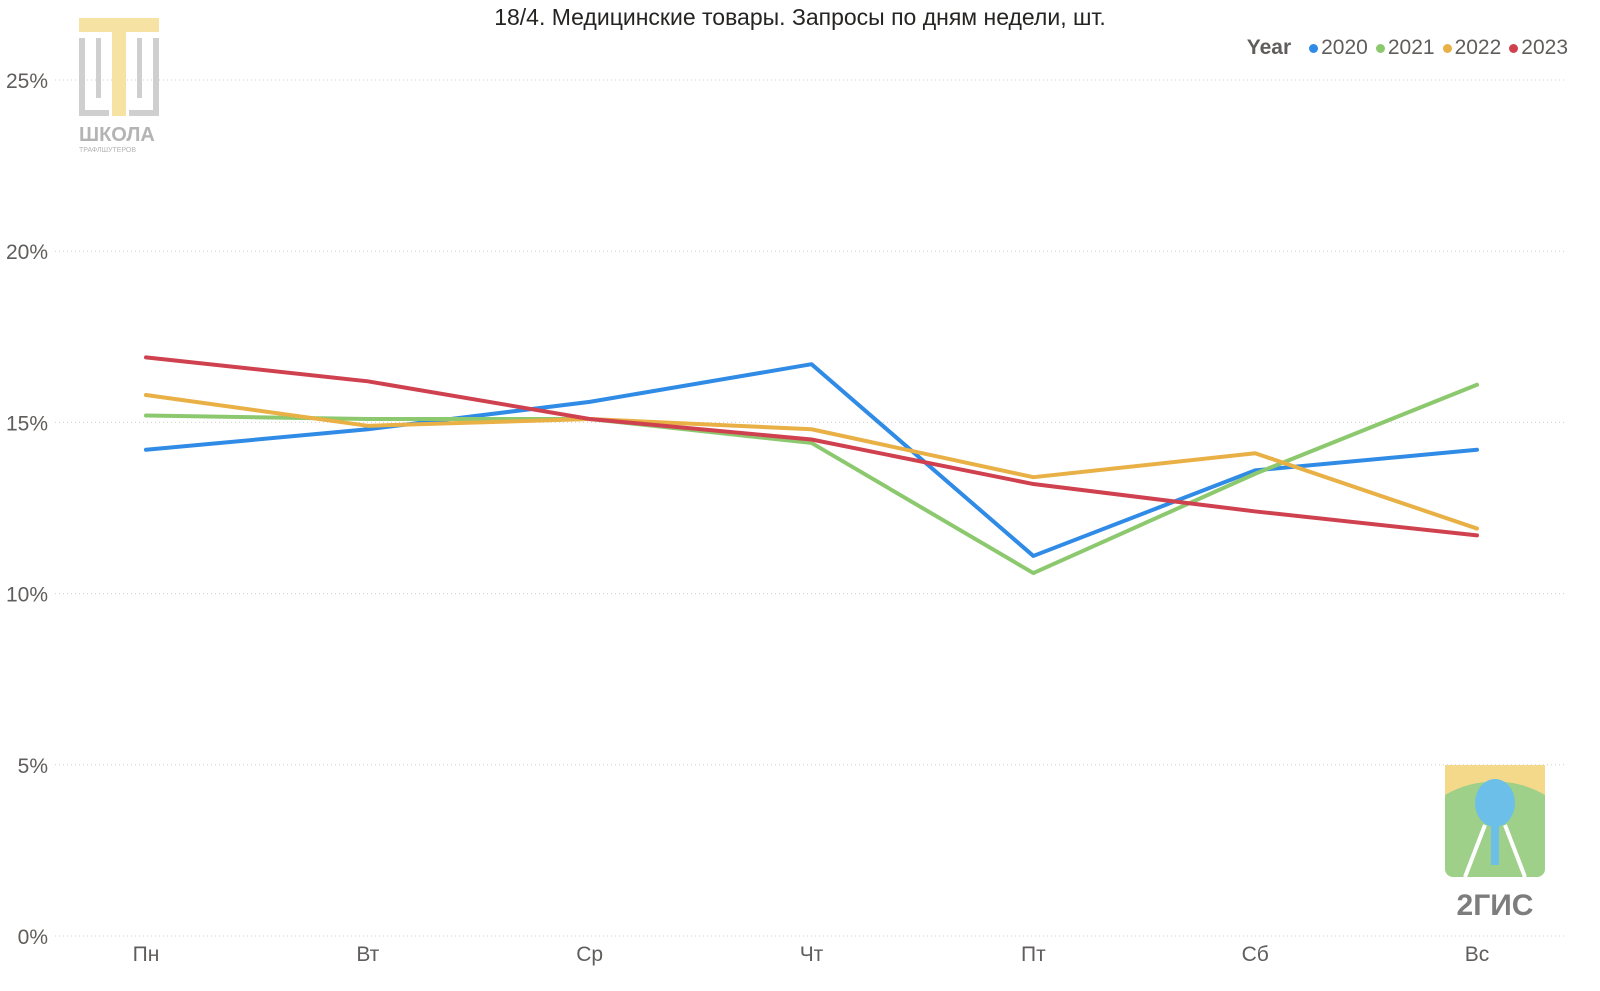 This screenshot has height=991, width=1600. I want to click on y-axis: 0% 5% 10% 15% 20% 25%, so click(27, 509).